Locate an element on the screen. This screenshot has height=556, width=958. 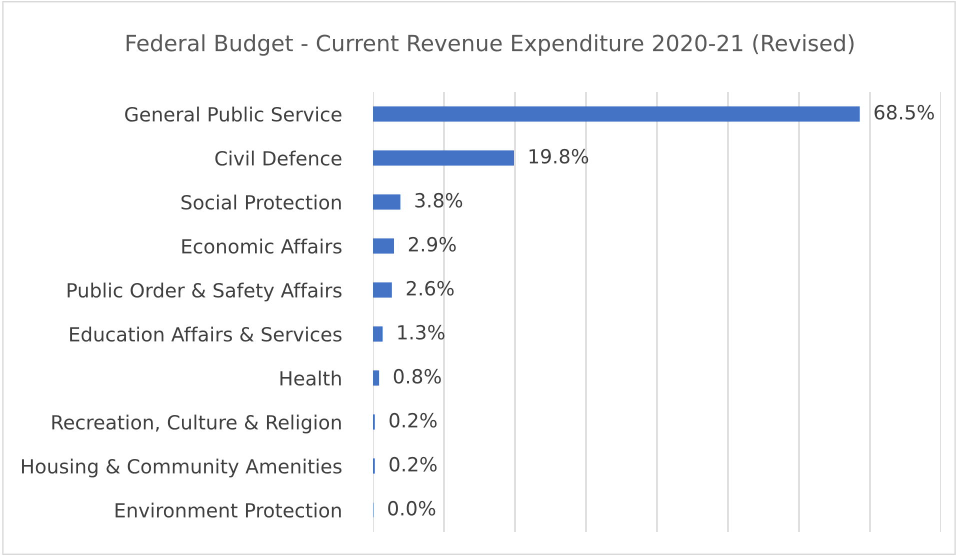
data-label: 2.6% is located at coordinates (430, 288).